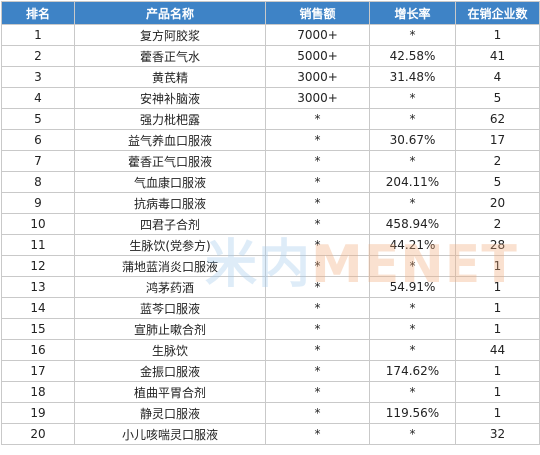 Image resolution: width=540 pixels, height=455 pixels. Describe the element at coordinates (38, 392) in the screenshot. I see `cell-rank: 18` at that location.